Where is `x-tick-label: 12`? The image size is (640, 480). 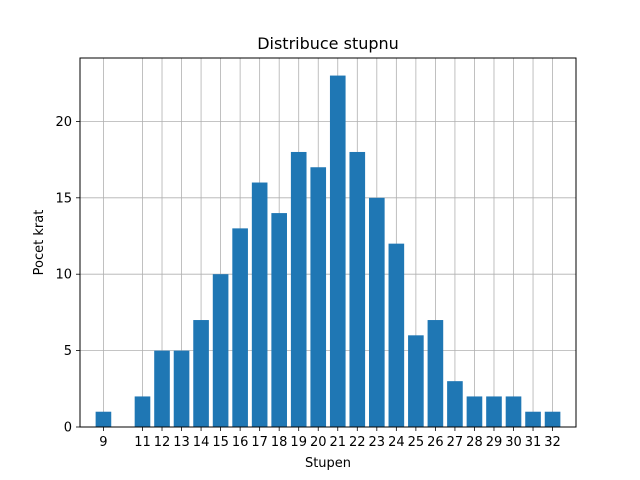
x-tick-label: 12 is located at coordinates (162, 442).